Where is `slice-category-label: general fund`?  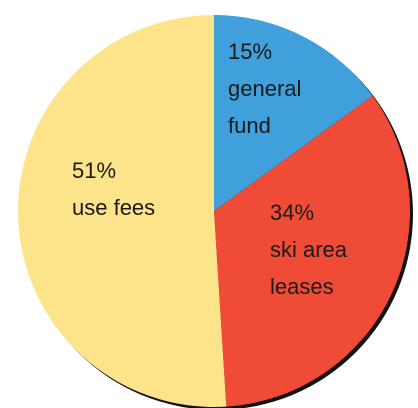 slice-category-label: general fund is located at coordinates (265, 107).